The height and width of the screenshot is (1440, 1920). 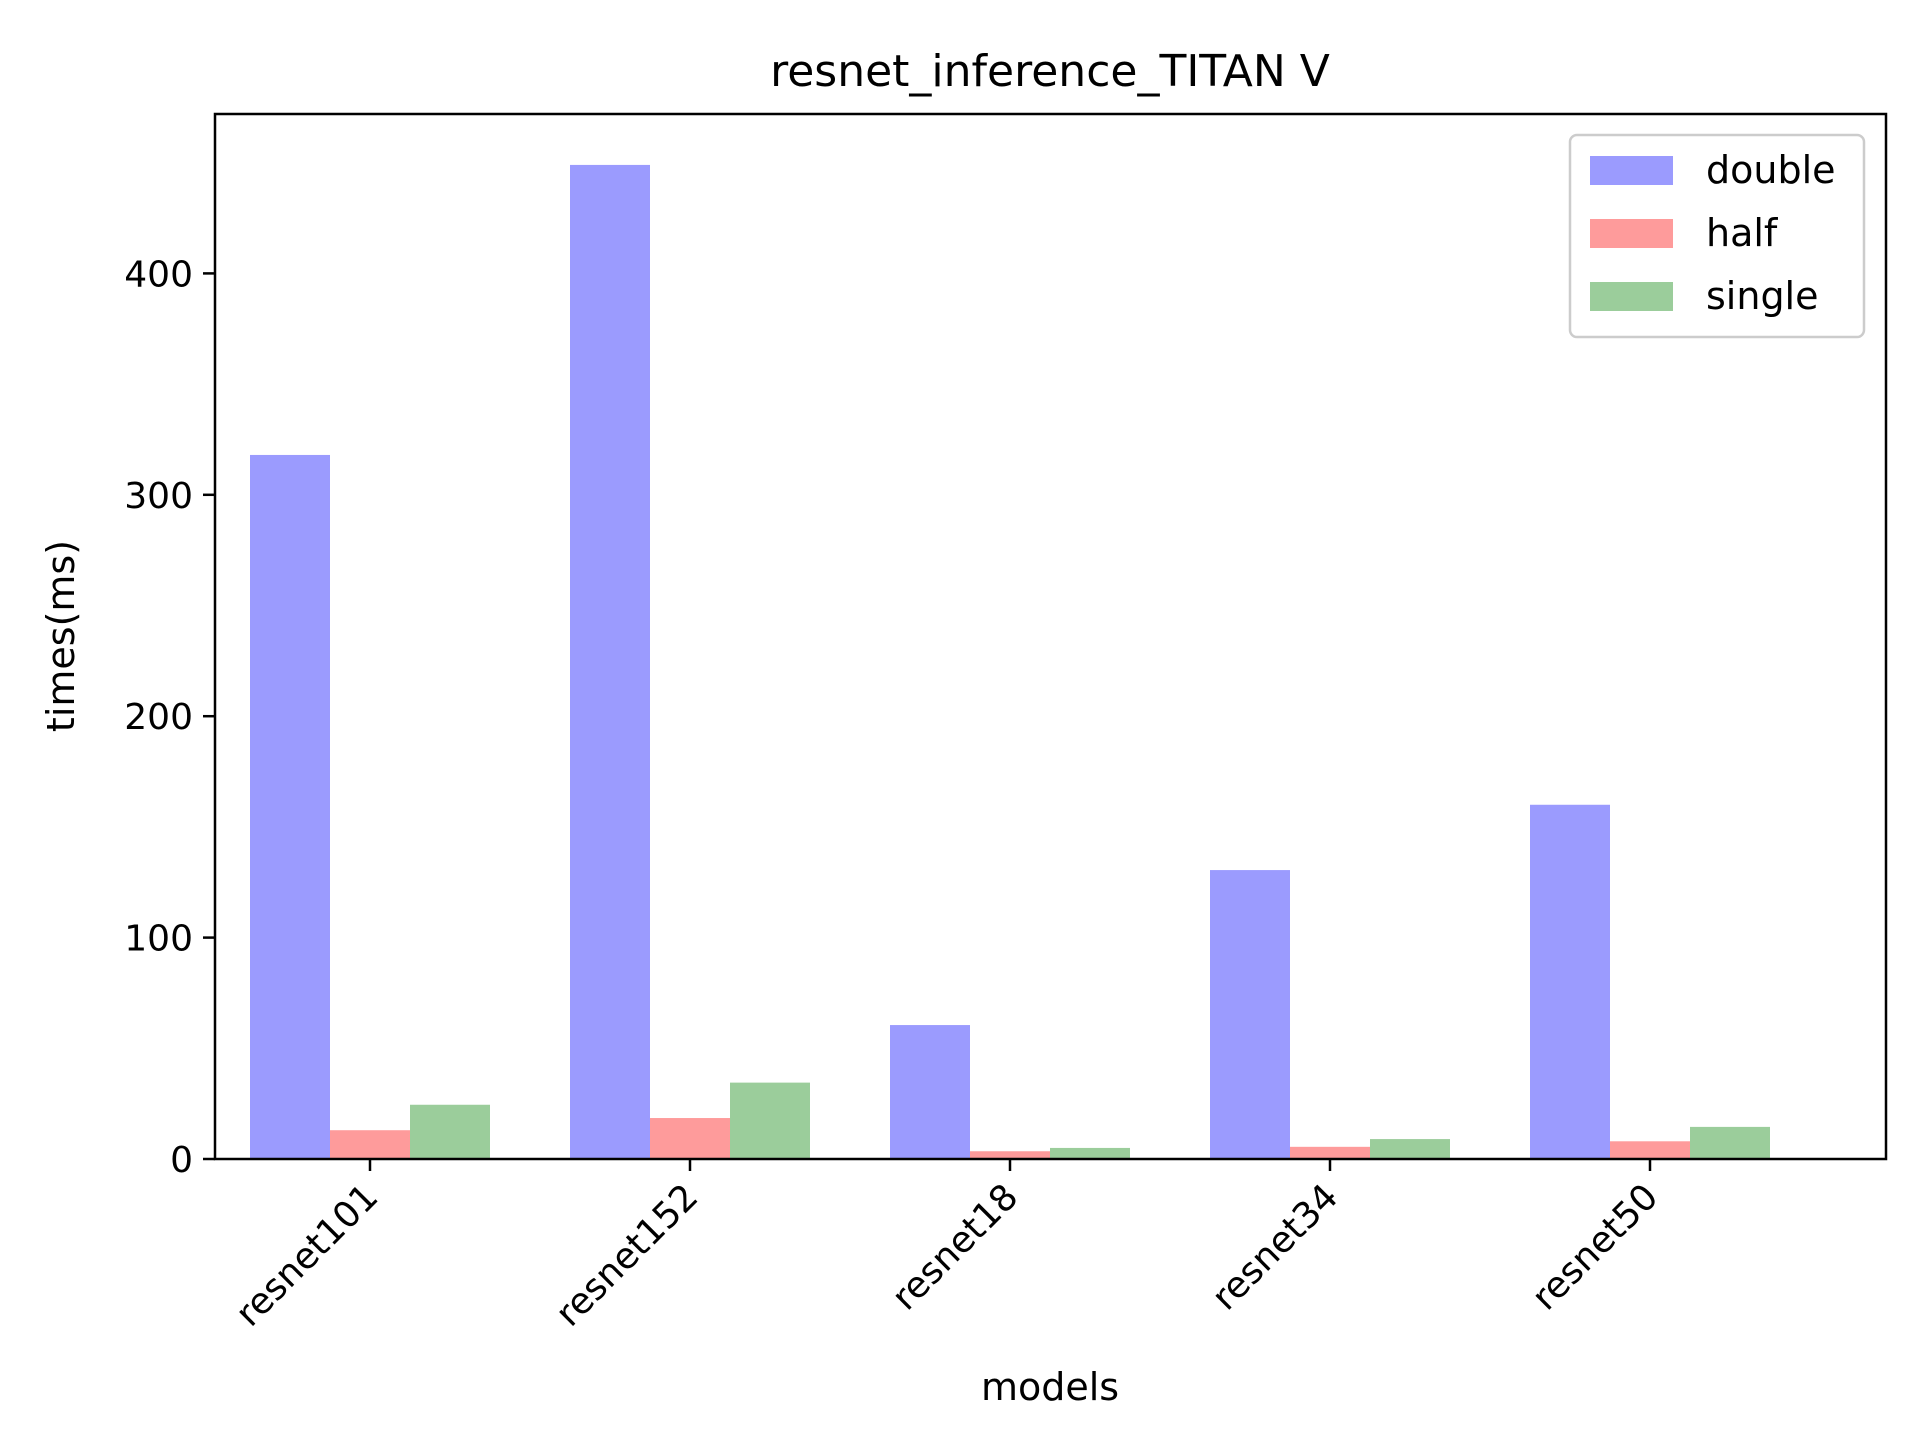 I want to click on bar-half-resnet152, so click(x=690, y=1138).